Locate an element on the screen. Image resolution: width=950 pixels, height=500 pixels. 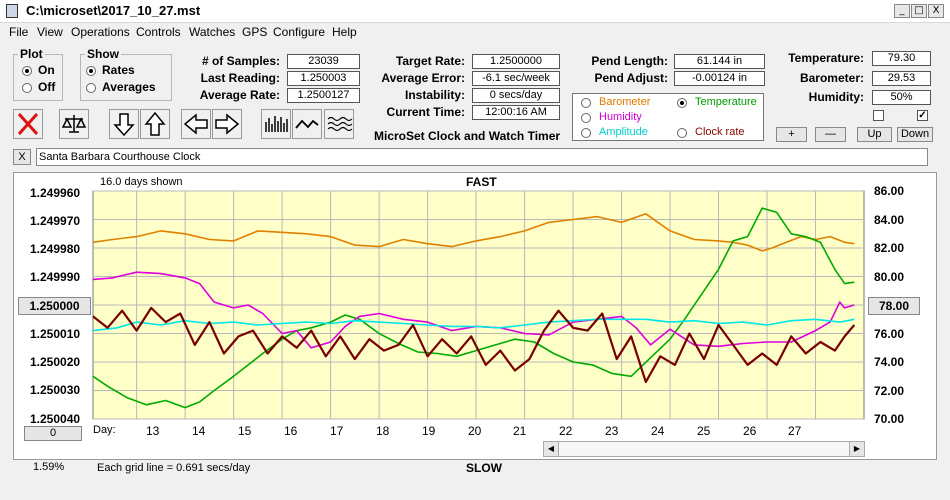
app-icon is located at coordinates (12, 11).